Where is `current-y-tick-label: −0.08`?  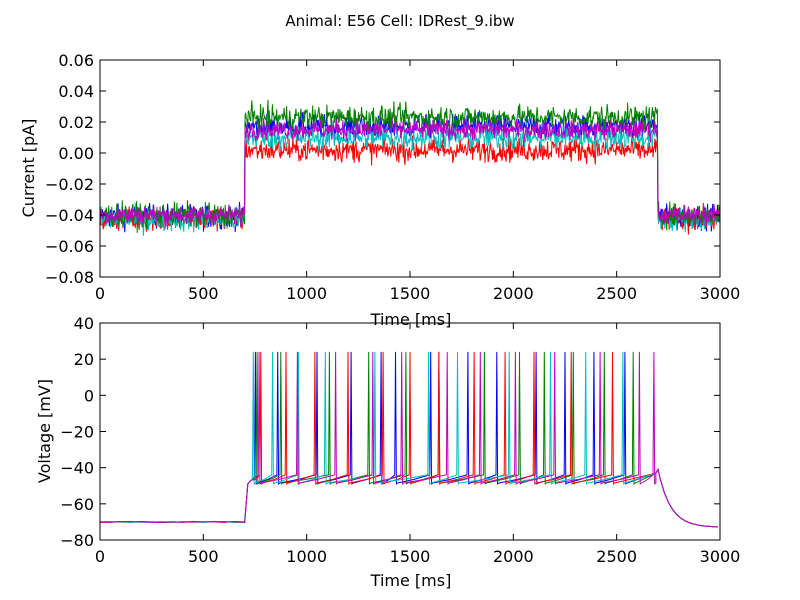
current-y-tick-label: −0.08 is located at coordinates (69, 277).